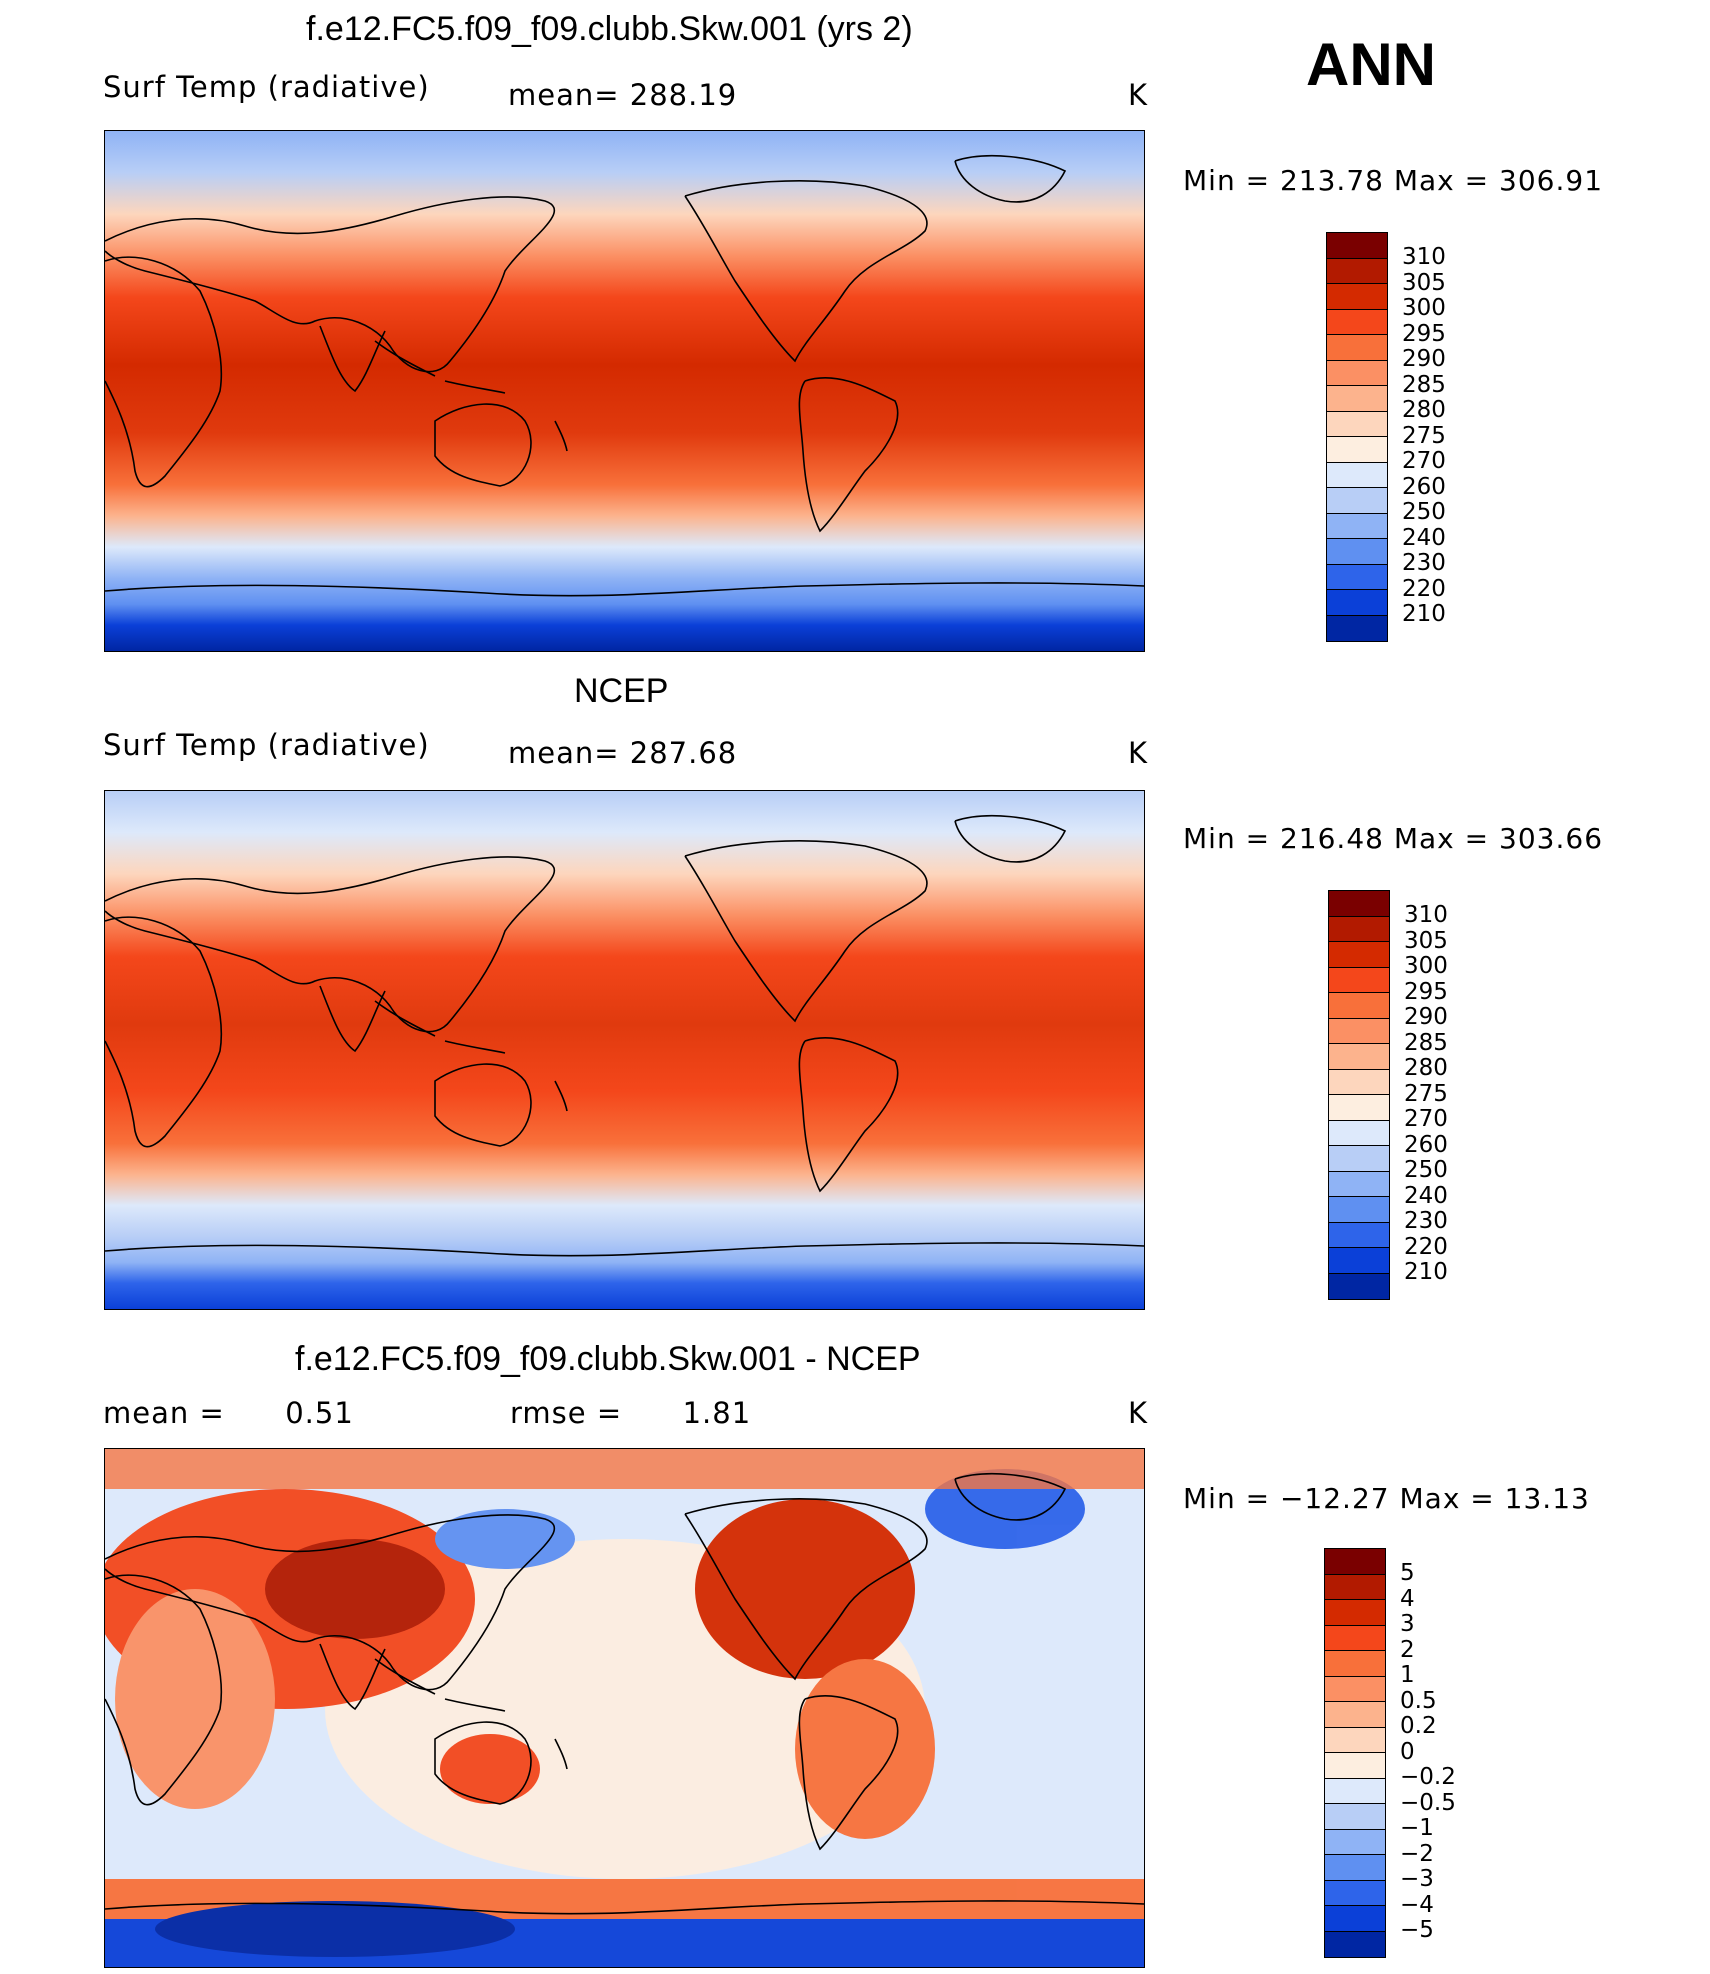  What do you see at coordinates (1417, 1879) in the screenshot?
I see `panel3-colorbar-label: −3` at bounding box center [1417, 1879].